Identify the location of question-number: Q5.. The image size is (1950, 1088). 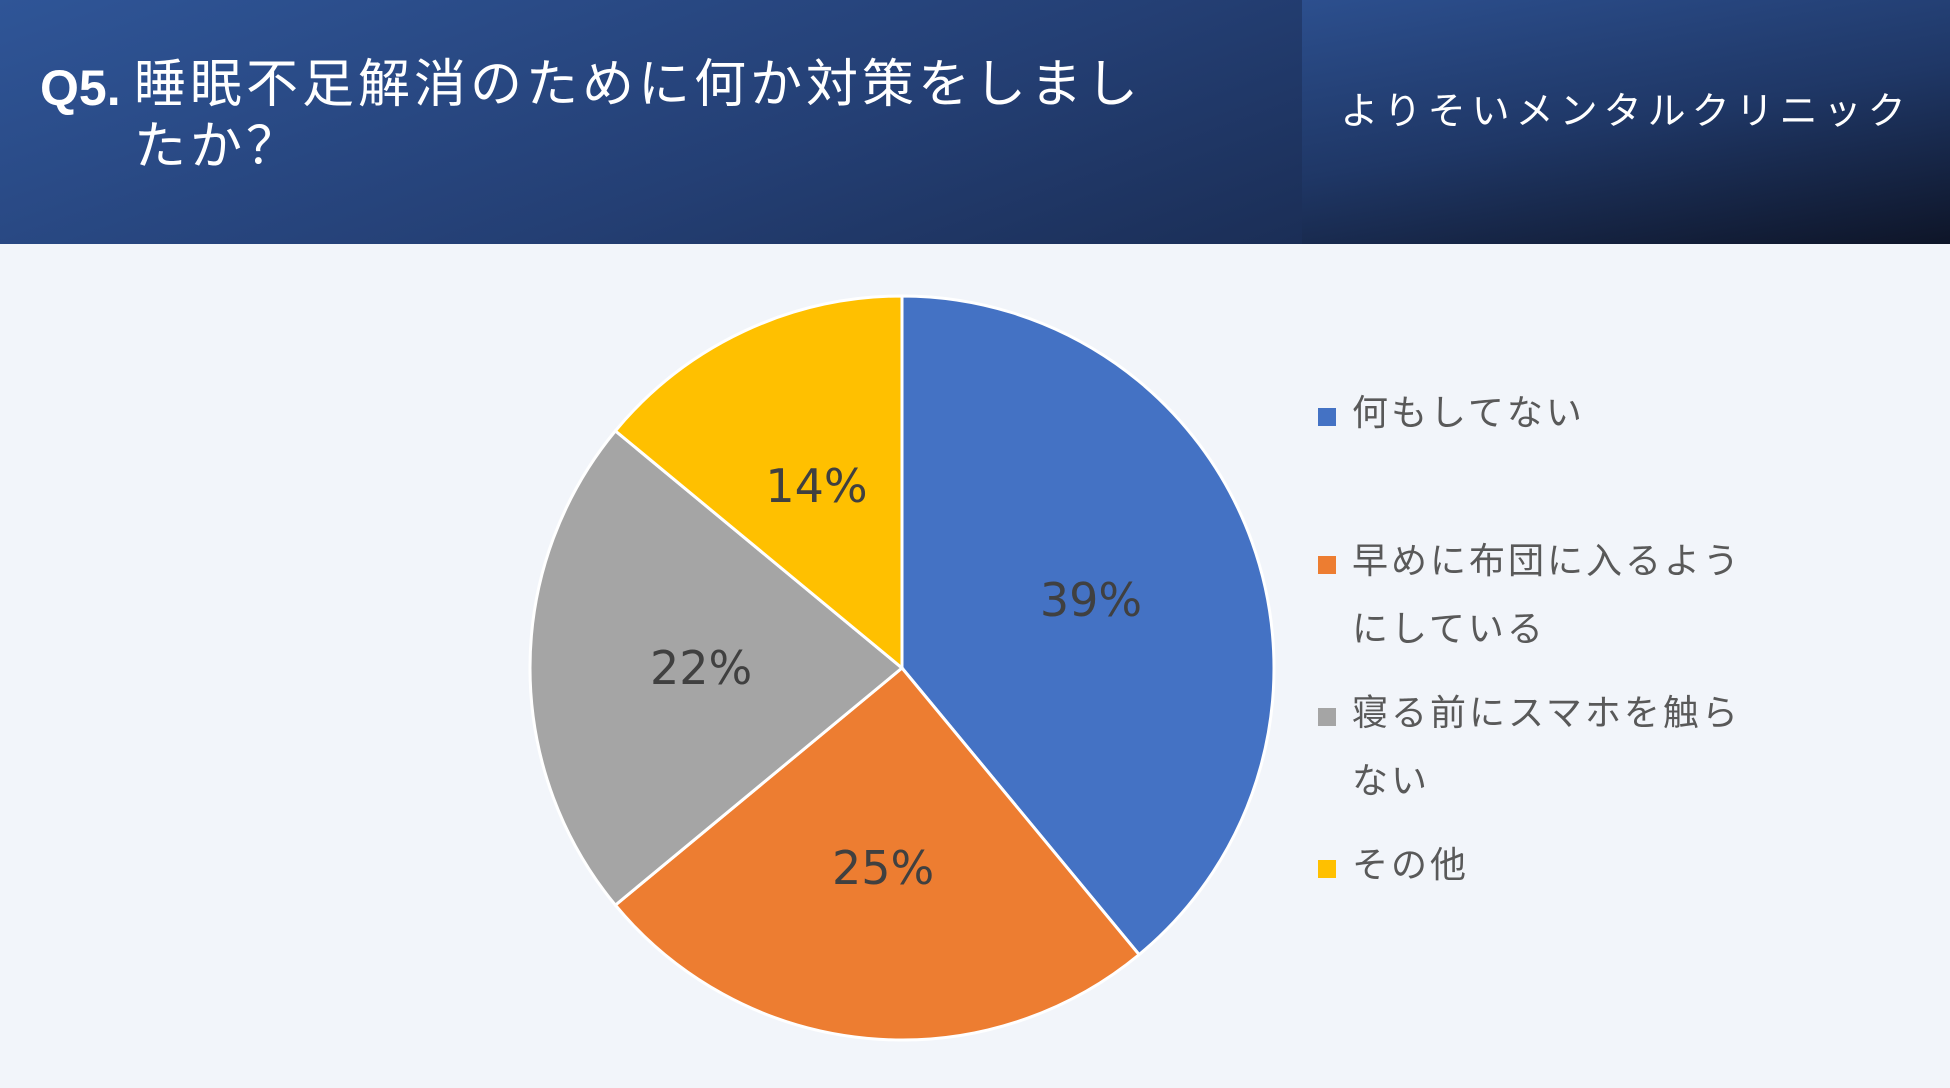
(80, 88).